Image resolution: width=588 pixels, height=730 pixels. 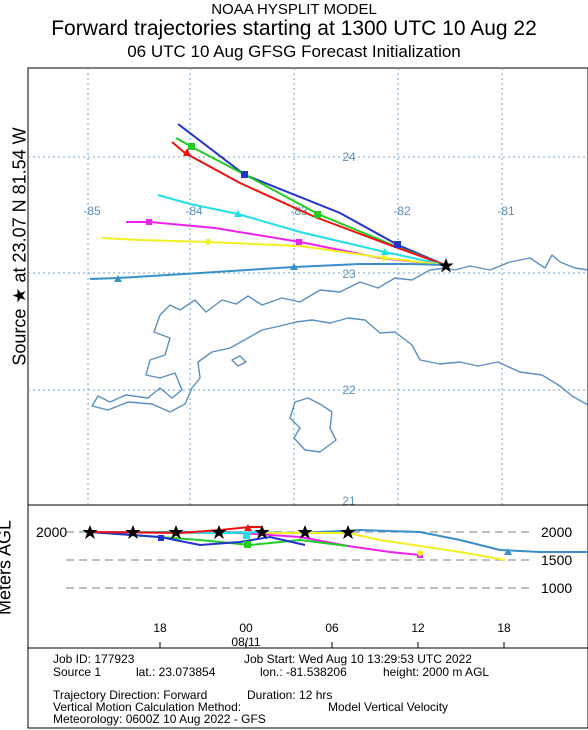 What do you see at coordinates (332, 645) in the screenshot?
I see `time-axis-ticks` at bounding box center [332, 645].